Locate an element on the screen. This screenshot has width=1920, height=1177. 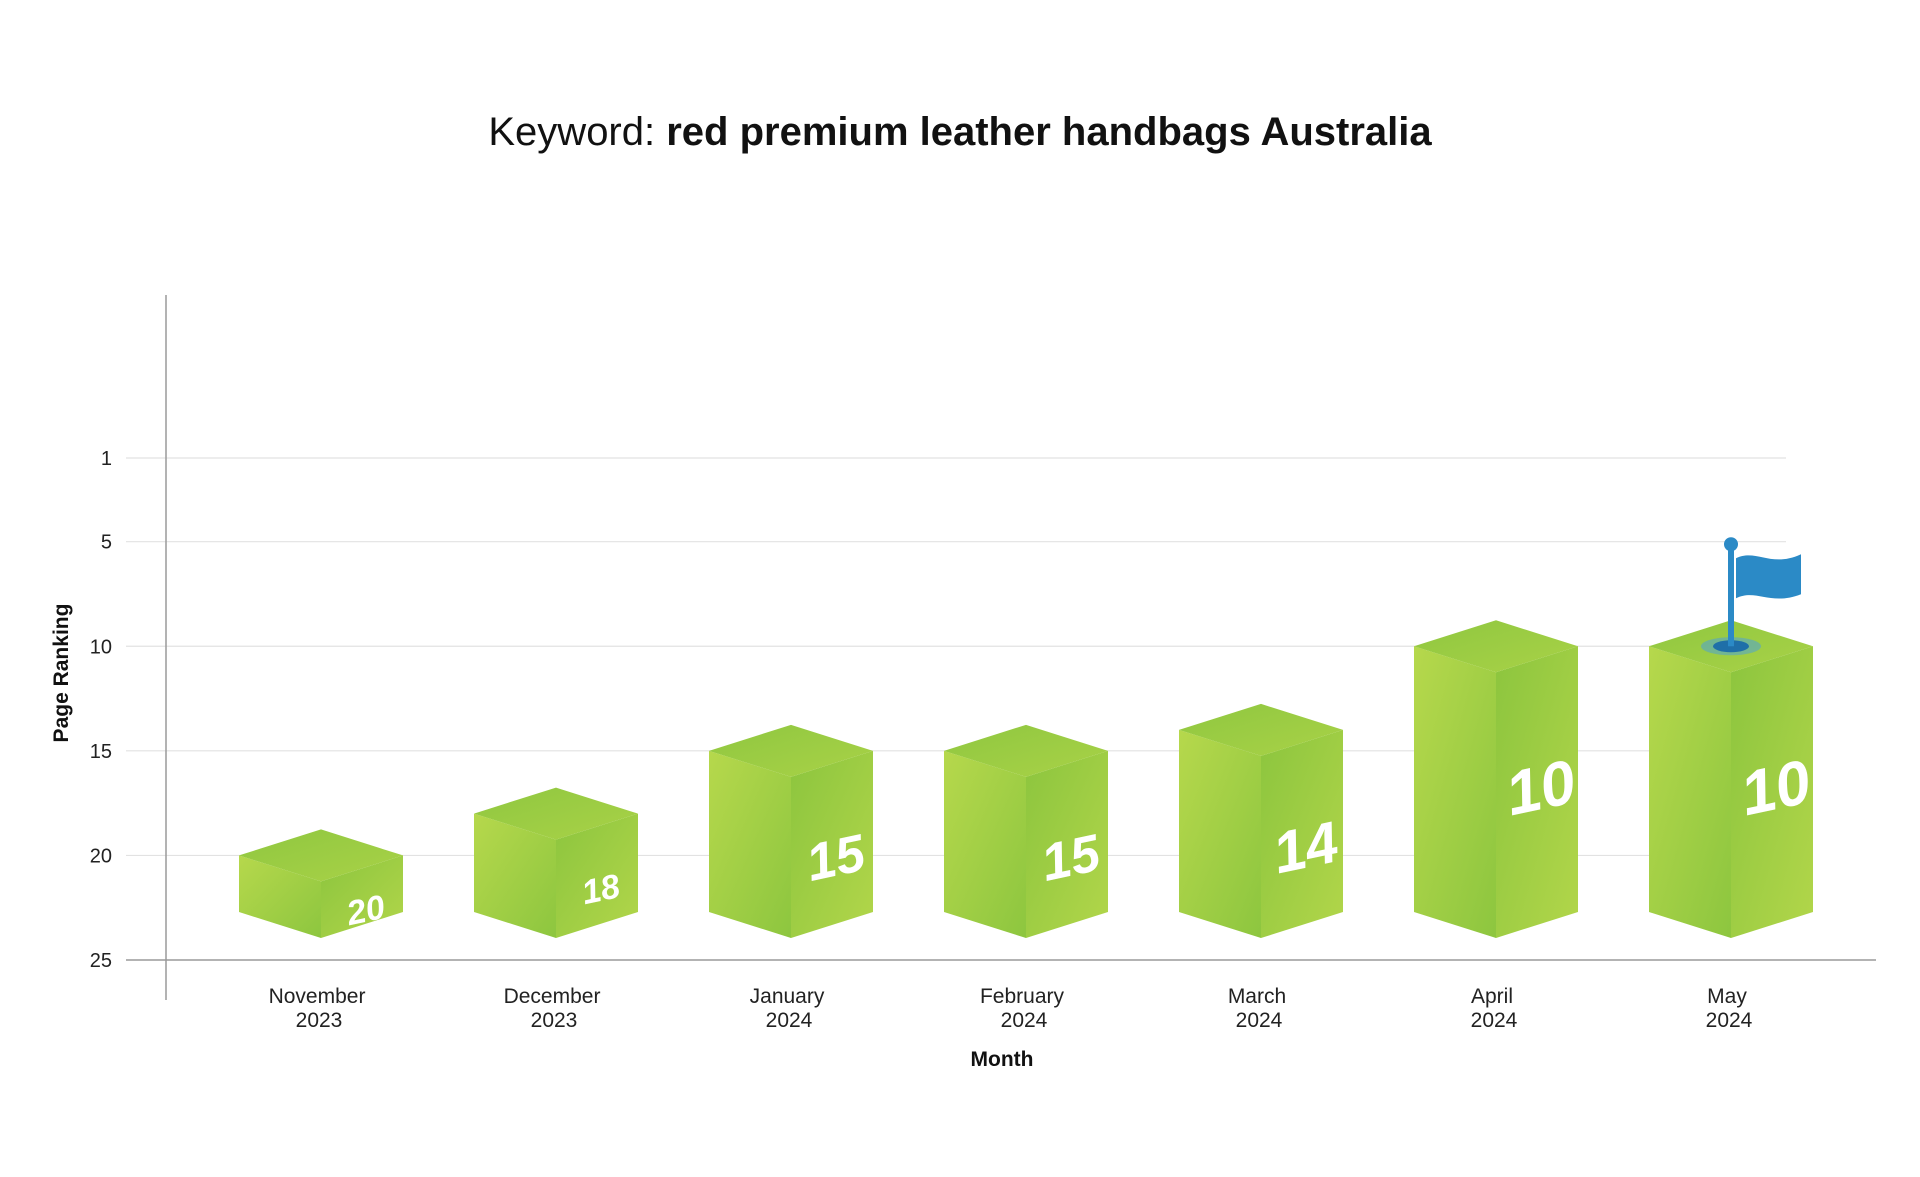
x-tick-label: November is located at coordinates (317, 996).